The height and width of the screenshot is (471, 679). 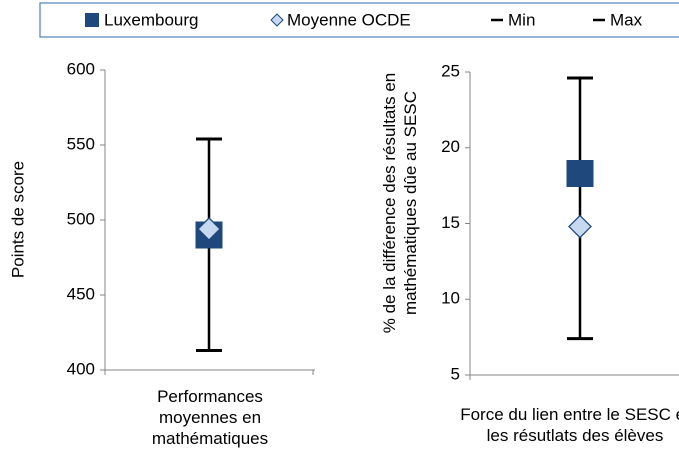 What do you see at coordinates (81, 218) in the screenshot?
I see `y-tick-label: 500` at bounding box center [81, 218].